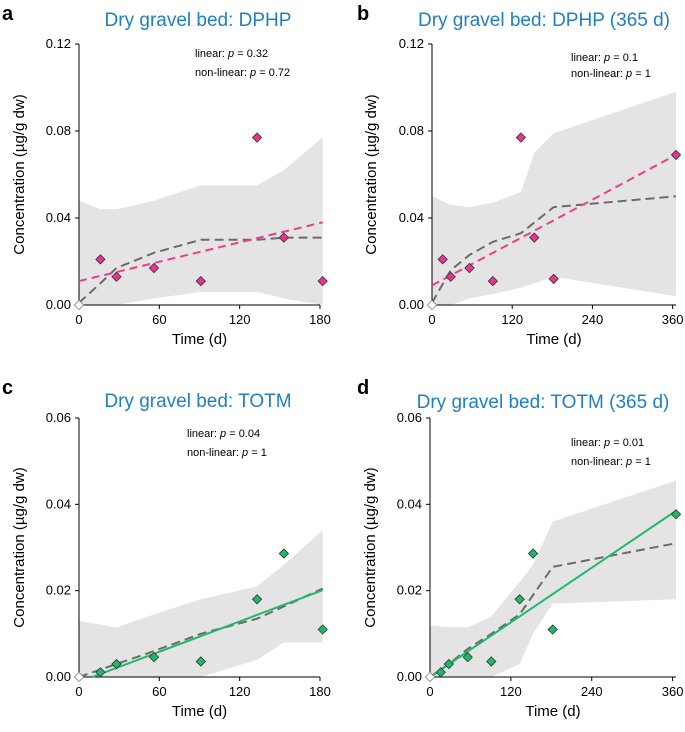  What do you see at coordinates (607, 443) in the screenshot?
I see `linear-p-value: linear: p = 0.01` at bounding box center [607, 443].